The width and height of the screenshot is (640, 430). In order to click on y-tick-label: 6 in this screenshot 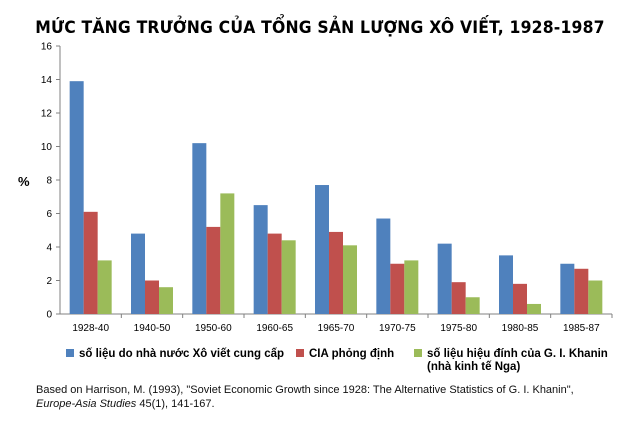, I will do `click(49, 214)`.